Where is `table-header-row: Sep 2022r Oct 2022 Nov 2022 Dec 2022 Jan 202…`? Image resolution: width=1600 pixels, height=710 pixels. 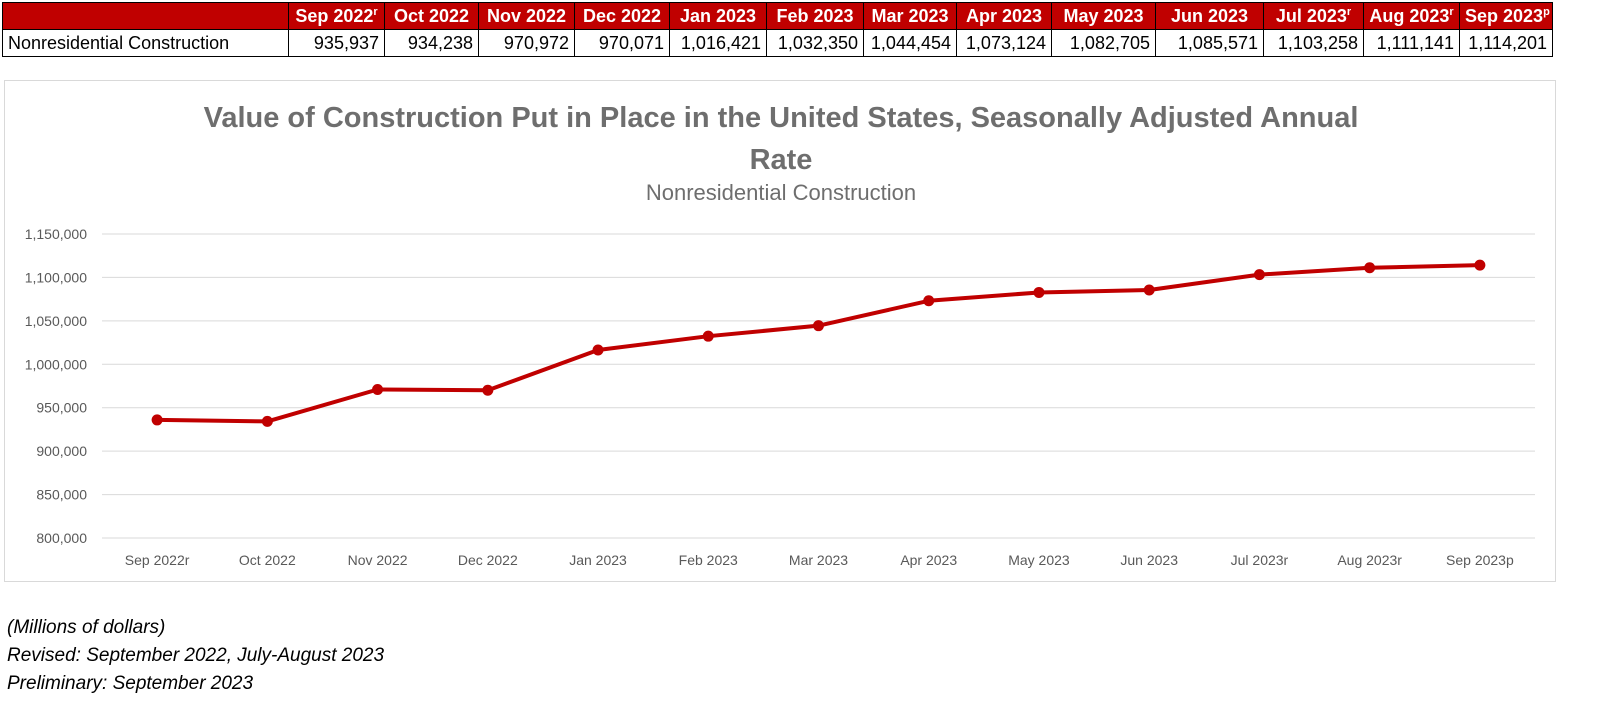 table-header-row: Sep 2022r Oct 2022 Nov 2022 Dec 2022 Jan 202… is located at coordinates (777, 16).